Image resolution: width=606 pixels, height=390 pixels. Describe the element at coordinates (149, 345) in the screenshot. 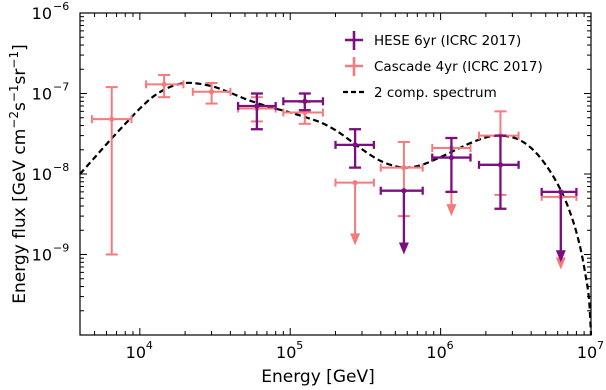

I see `x-tick-label-exp: 4` at that location.